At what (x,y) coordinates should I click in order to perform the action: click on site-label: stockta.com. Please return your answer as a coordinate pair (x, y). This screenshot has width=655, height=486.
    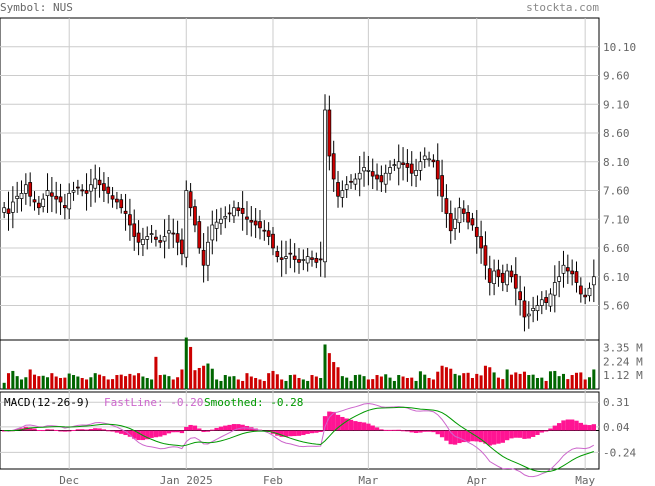
    Looking at the image, I should click on (562, 7).